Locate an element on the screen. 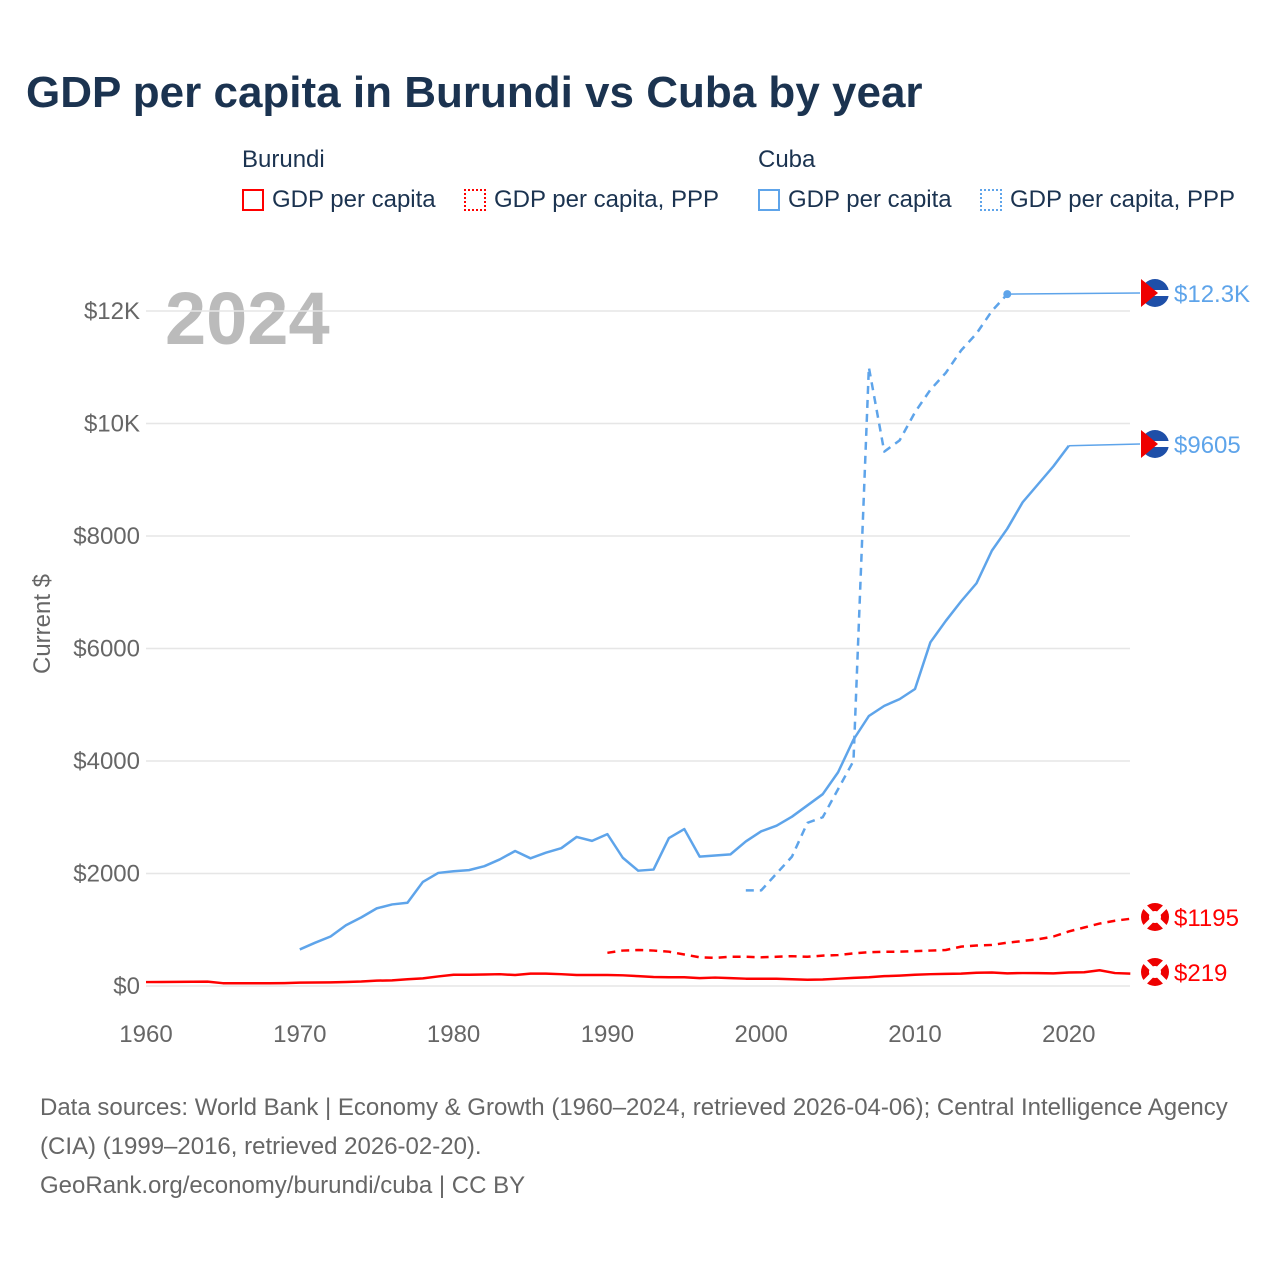 The height and width of the screenshot is (1280, 1280). legend-group-burundi: Burundi is located at coordinates (283, 159).